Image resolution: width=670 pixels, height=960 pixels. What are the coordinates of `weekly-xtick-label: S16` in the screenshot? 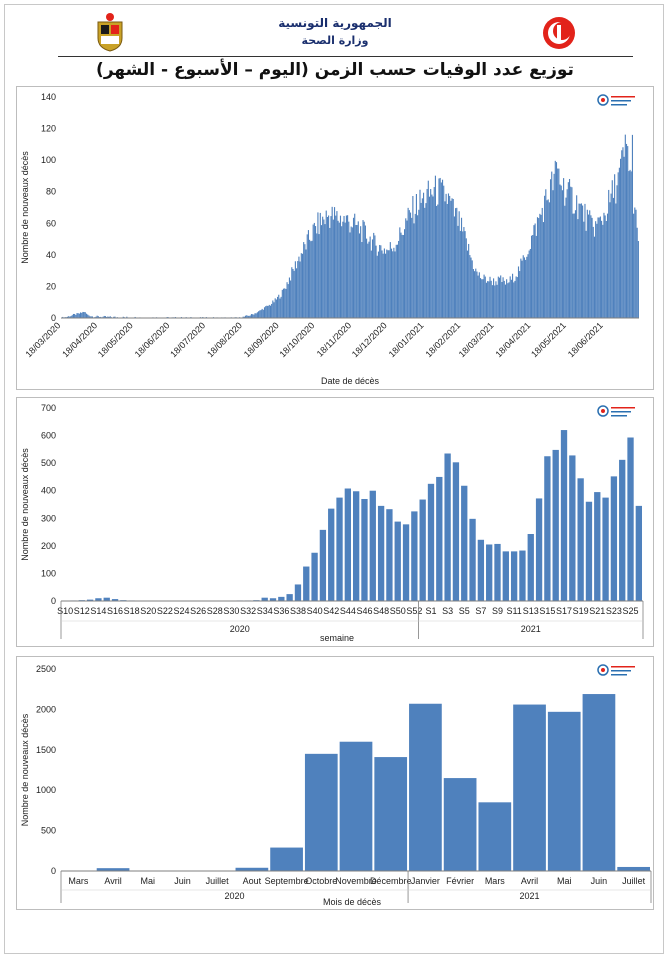 It's located at (115, 611).